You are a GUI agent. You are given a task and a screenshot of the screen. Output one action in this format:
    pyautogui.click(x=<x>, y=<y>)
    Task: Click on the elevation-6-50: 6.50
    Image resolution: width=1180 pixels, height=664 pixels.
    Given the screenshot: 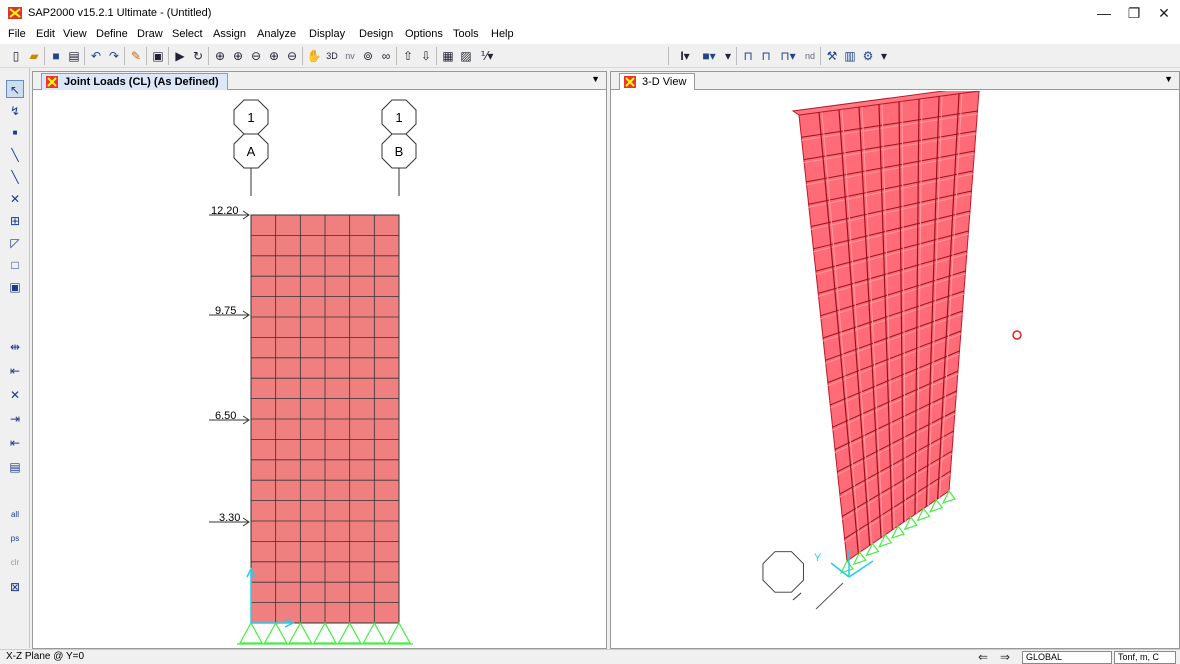 What is the action you would take?
    pyautogui.click(x=229, y=417)
    